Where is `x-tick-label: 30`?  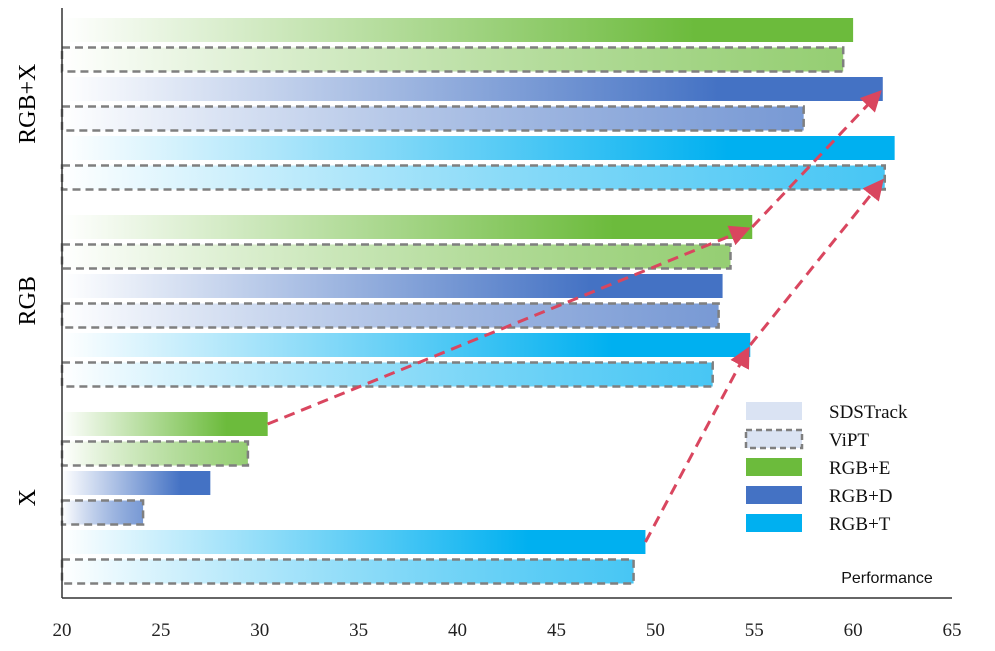 x-tick-label: 30 is located at coordinates (259, 630).